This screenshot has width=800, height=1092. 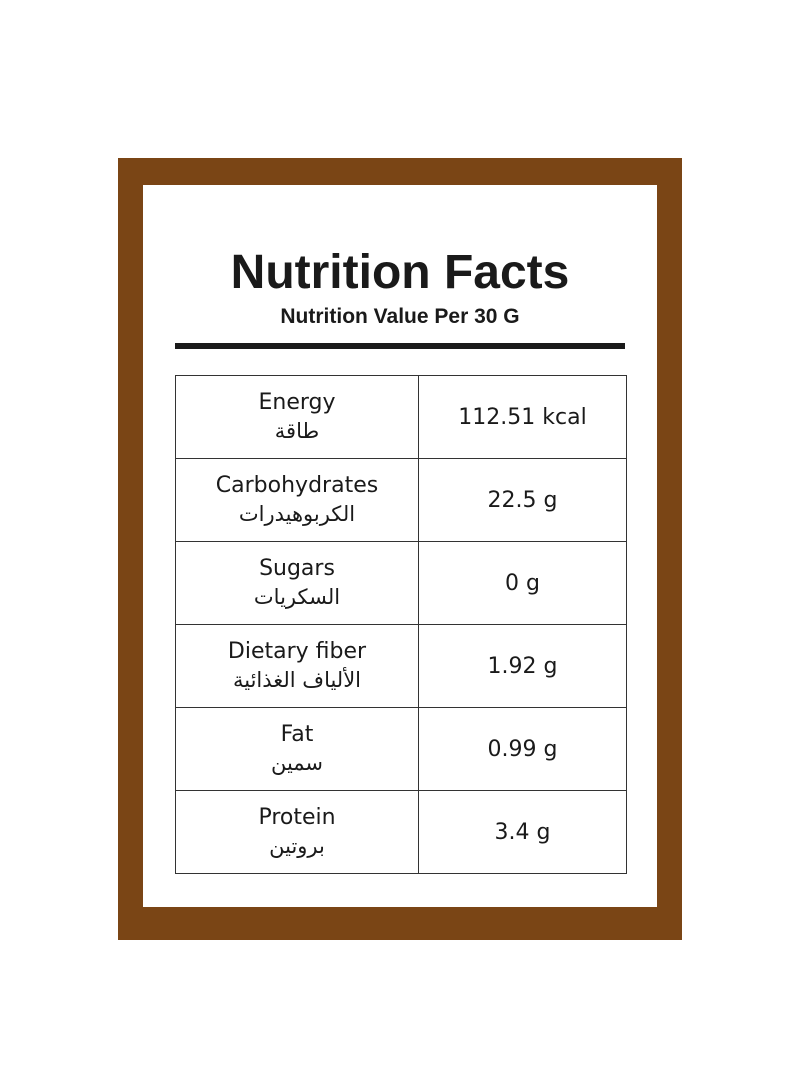 What do you see at coordinates (522, 749) in the screenshot?
I see `nutrient-value: 0.99 g` at bounding box center [522, 749].